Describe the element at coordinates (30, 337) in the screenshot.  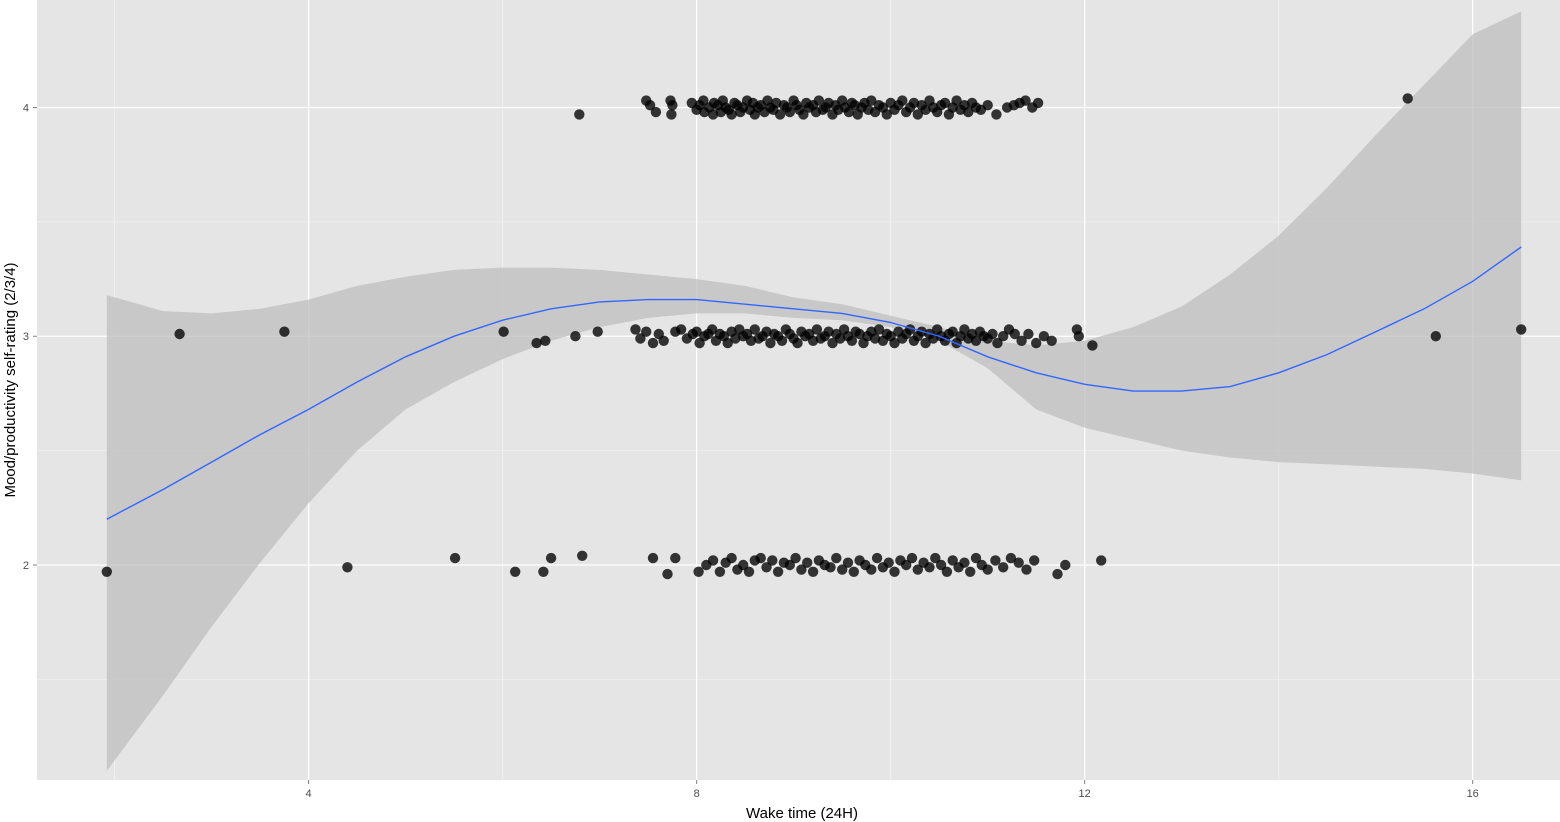
I see `y-axis-ticks: 2 3 4` at that location.